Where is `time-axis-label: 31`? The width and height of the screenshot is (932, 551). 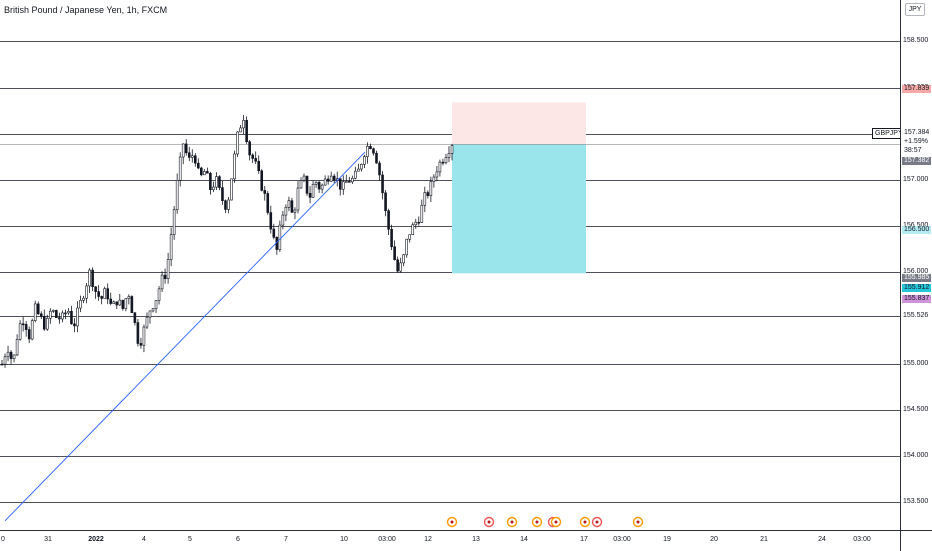
time-axis-label: 31 is located at coordinates (48, 539).